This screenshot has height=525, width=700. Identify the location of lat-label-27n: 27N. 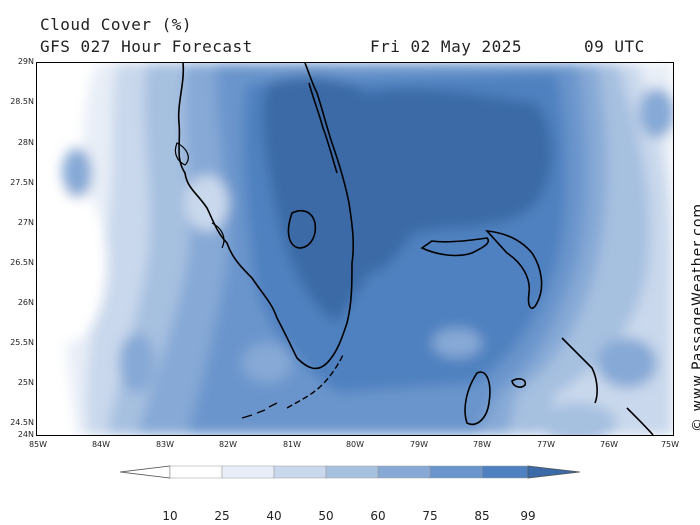
(25, 222).